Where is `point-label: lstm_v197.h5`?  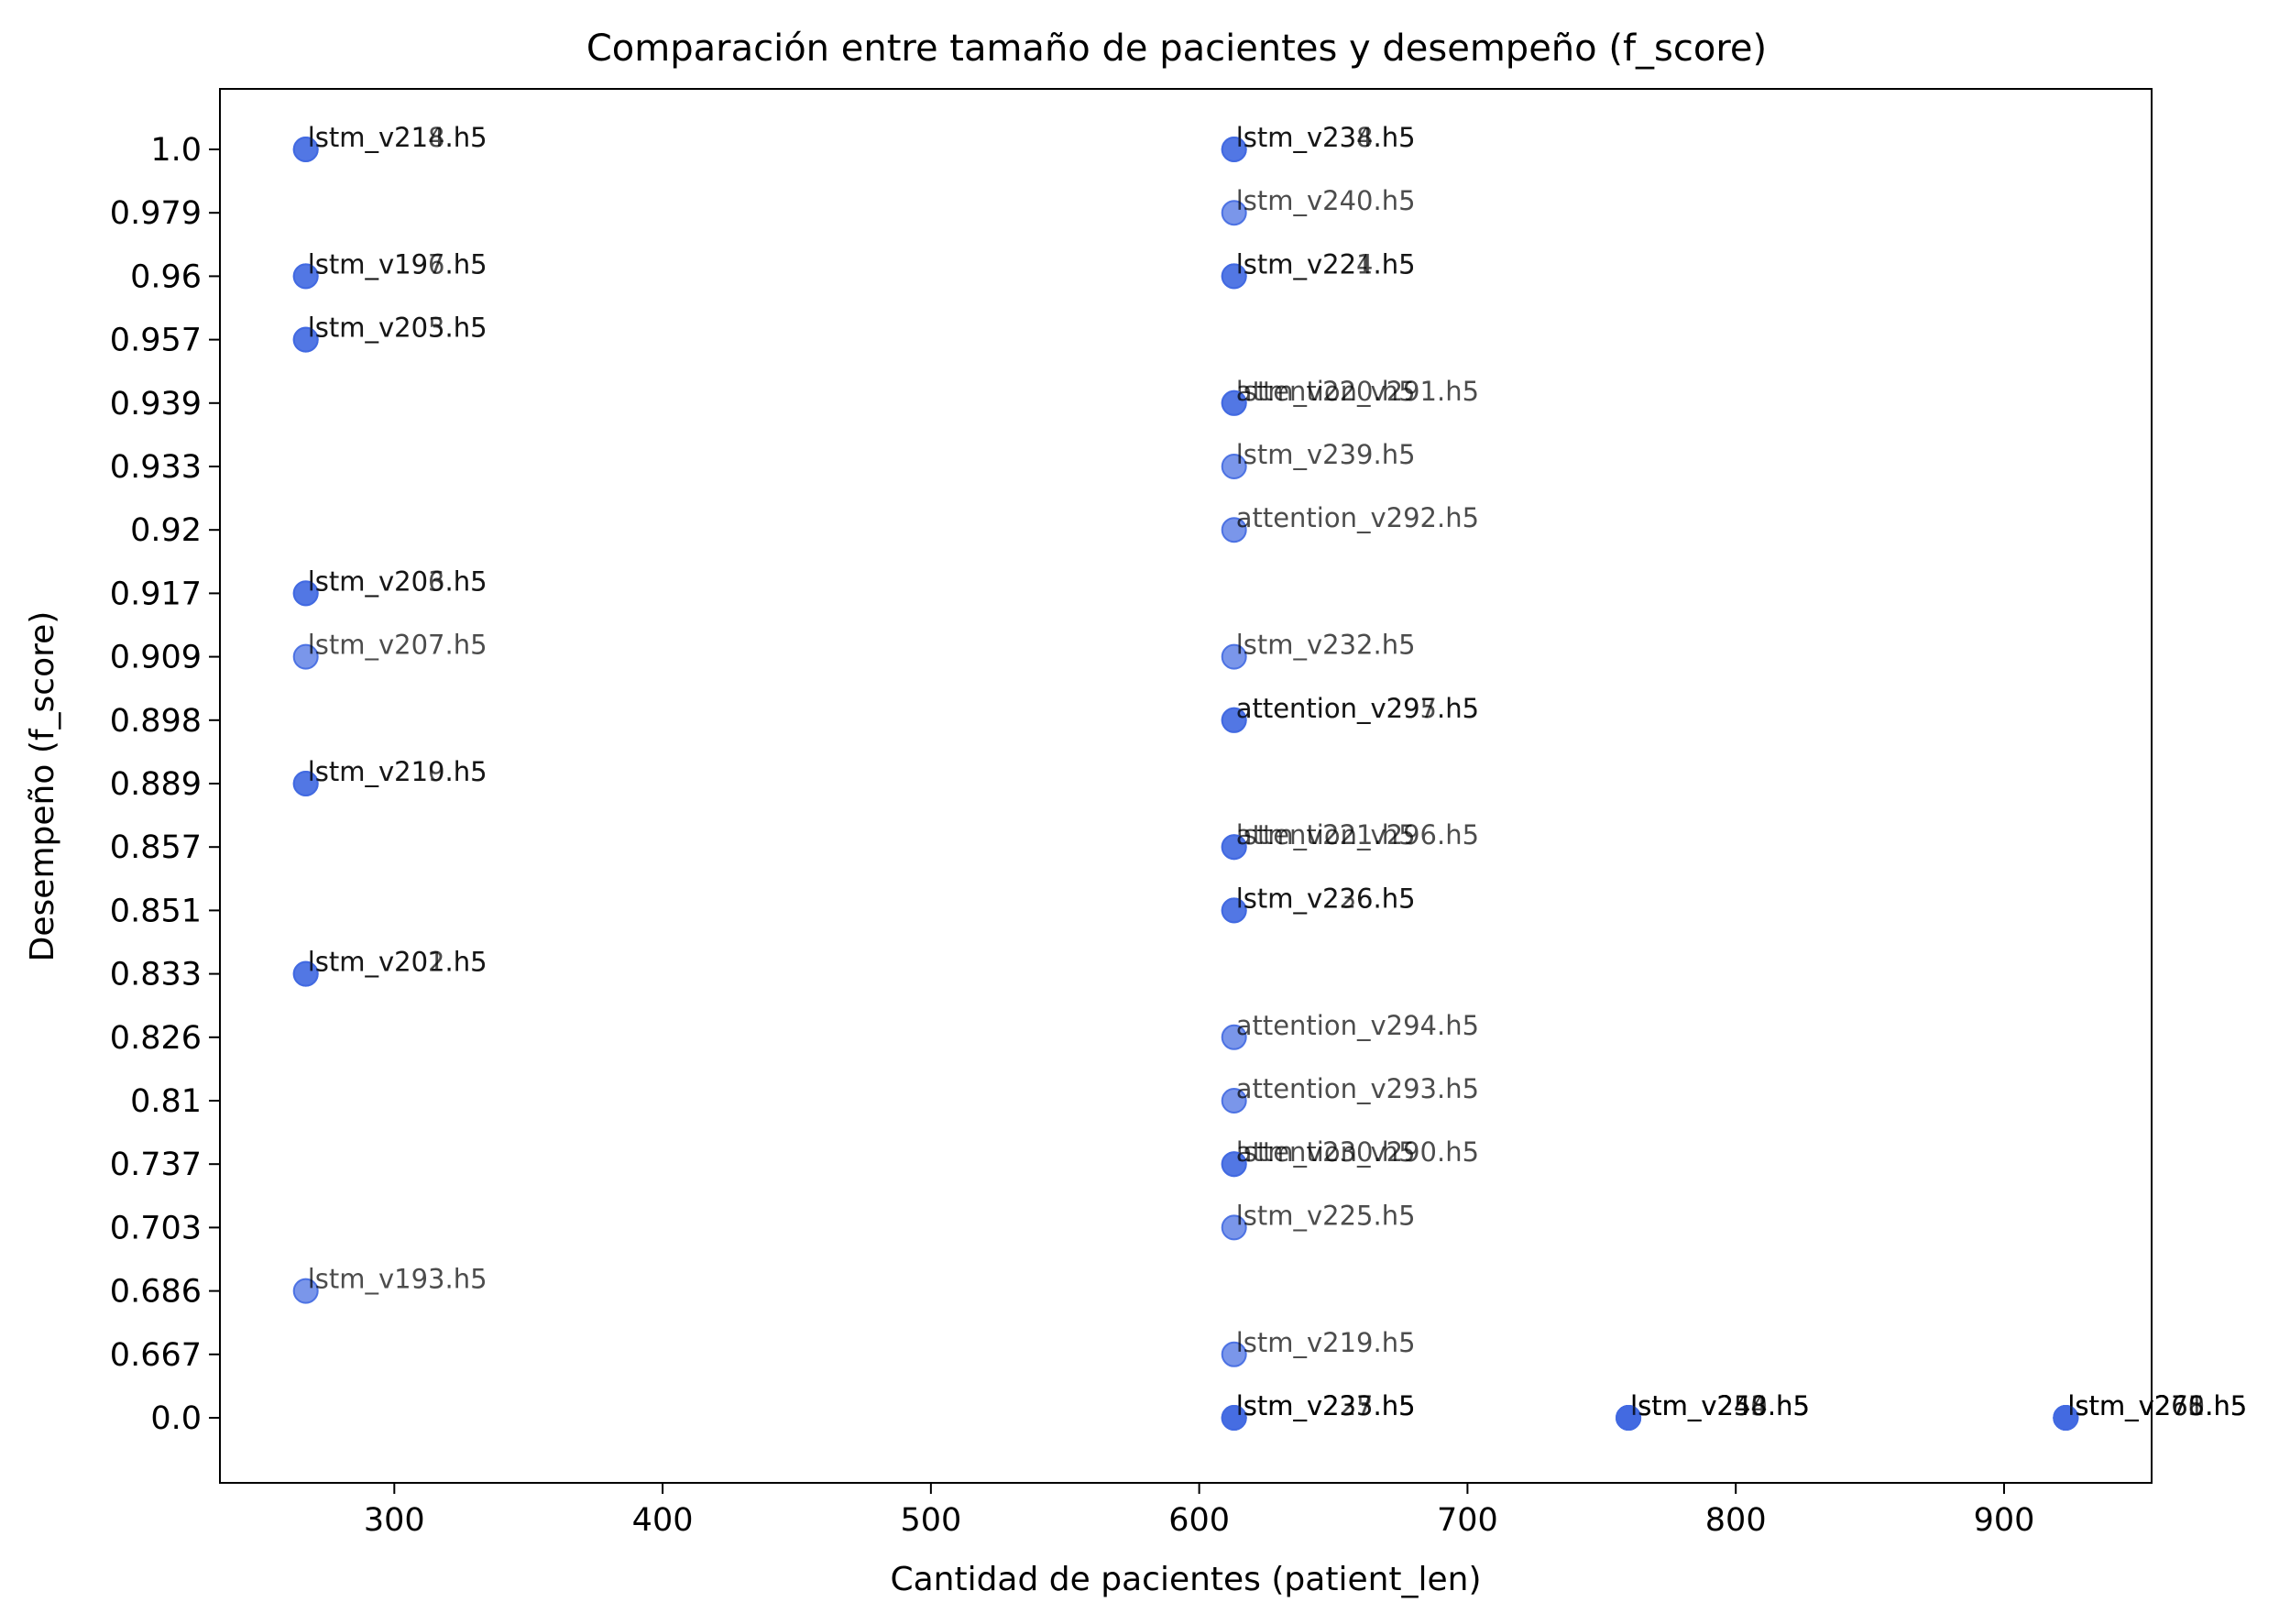 point-label: lstm_v197.h5 is located at coordinates (398, 264).